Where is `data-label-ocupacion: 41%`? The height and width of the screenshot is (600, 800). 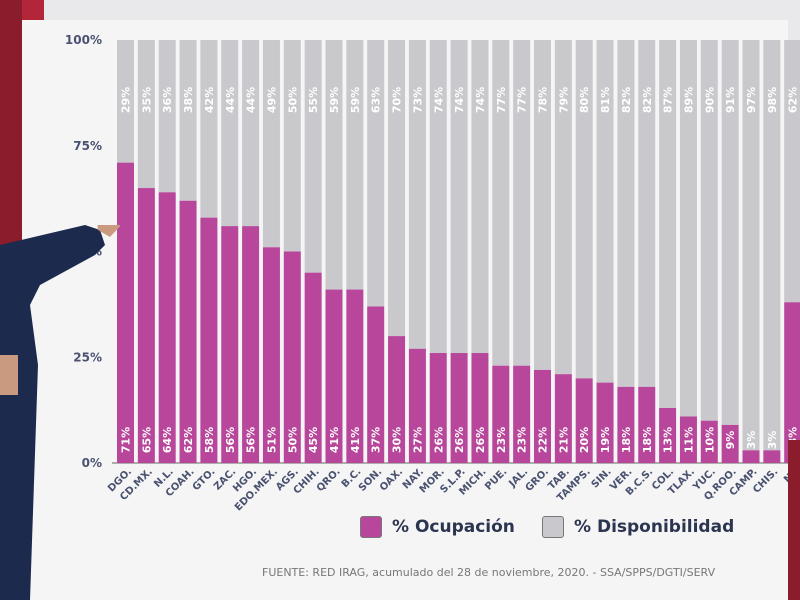 data-label-ocupacion: 41% is located at coordinates (334, 440).